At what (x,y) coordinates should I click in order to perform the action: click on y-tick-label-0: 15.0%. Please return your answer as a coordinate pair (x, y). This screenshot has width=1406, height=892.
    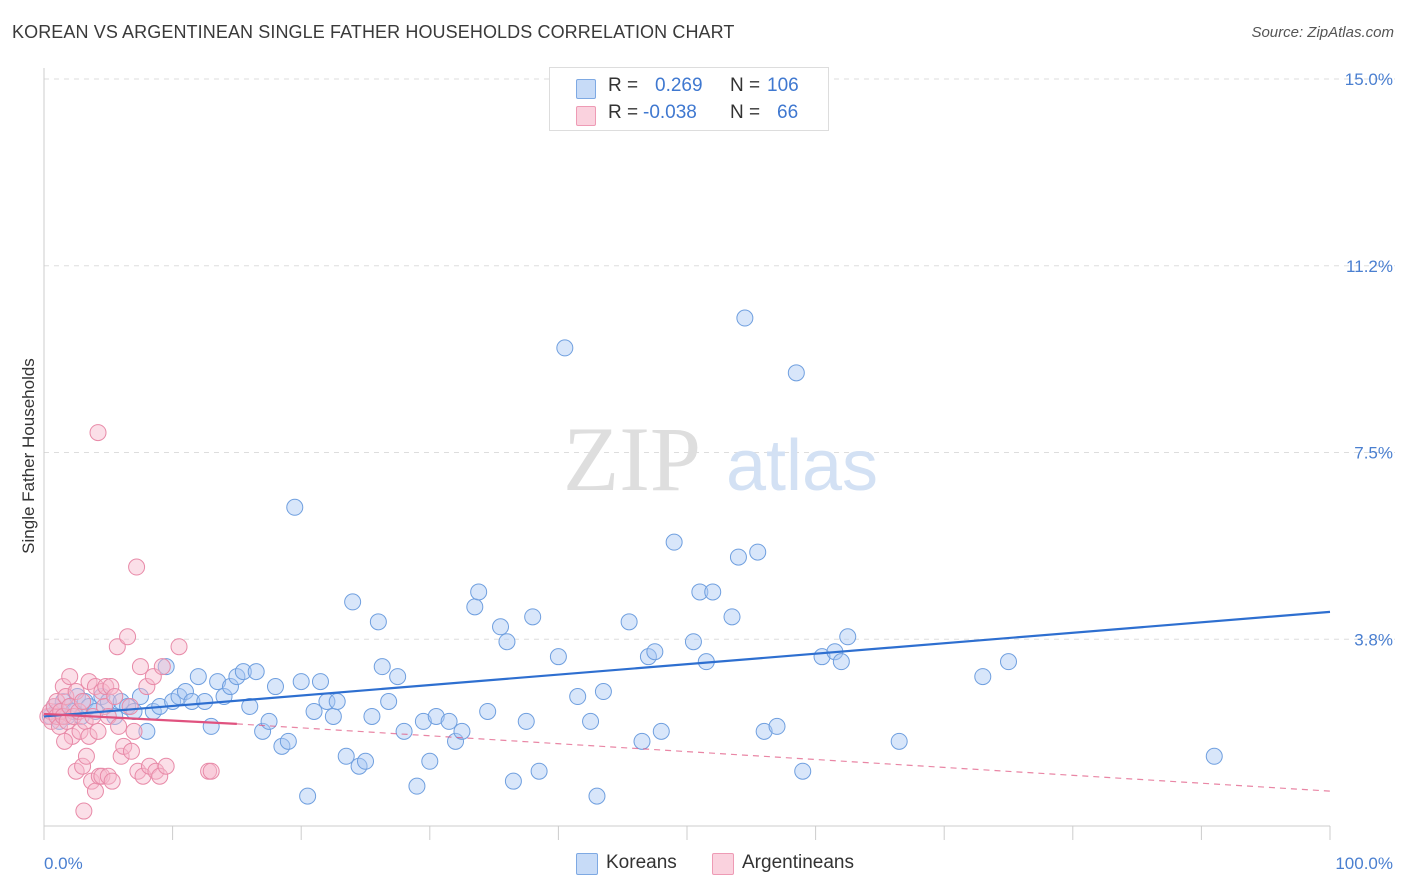
    Looking at the image, I should click on (1369, 79).